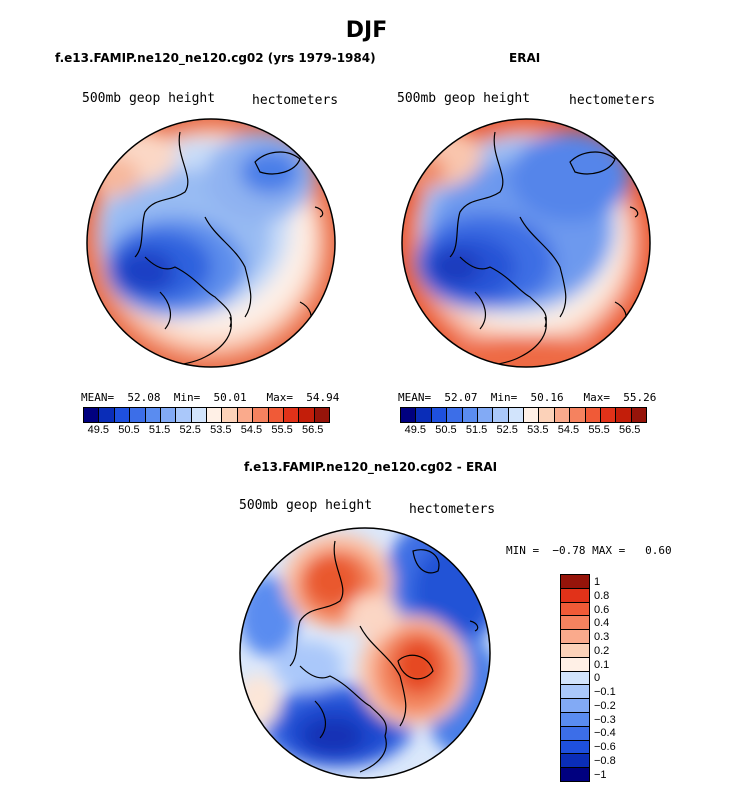 Image resolution: width=733 pixels, height=788 pixels. What do you see at coordinates (600, 774) in the screenshot?
I see `colorbar-tick-label: −1` at bounding box center [600, 774].